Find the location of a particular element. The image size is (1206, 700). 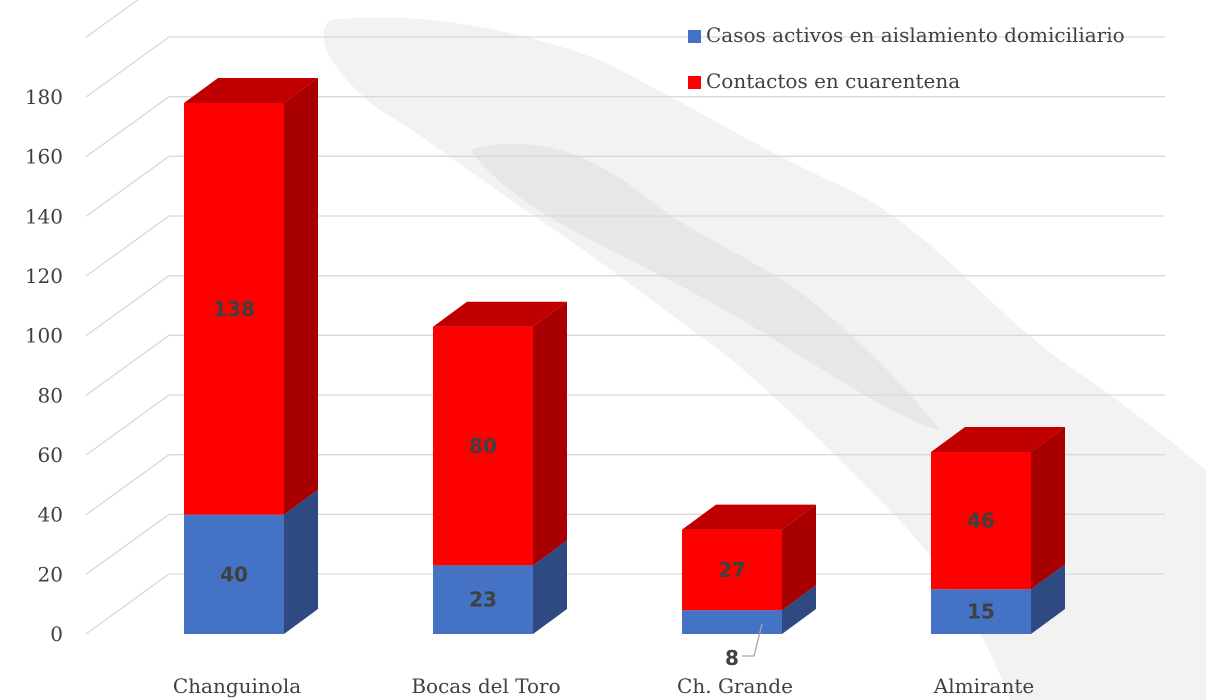

legend-swatch-casos-activos is located at coordinates (694, 36).